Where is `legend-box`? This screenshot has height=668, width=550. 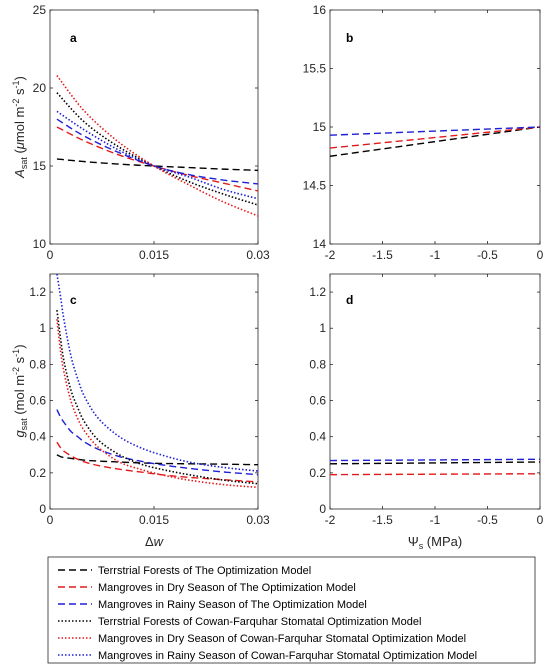
legend-box is located at coordinates (291, 610).